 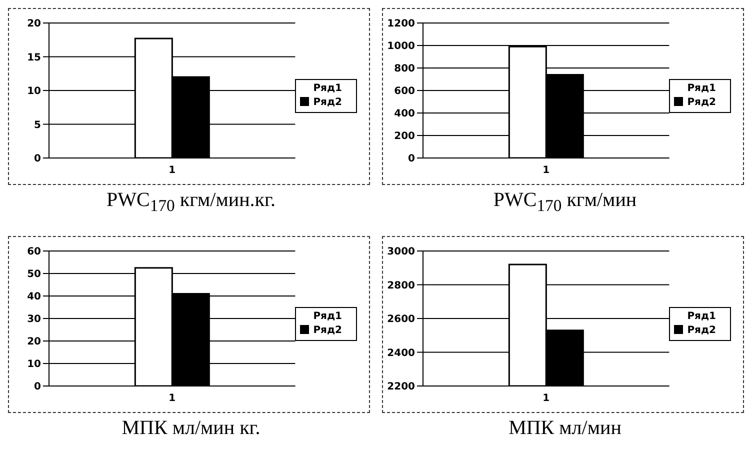 I want to click on y-tick-label: 50, so click(x=34, y=274).